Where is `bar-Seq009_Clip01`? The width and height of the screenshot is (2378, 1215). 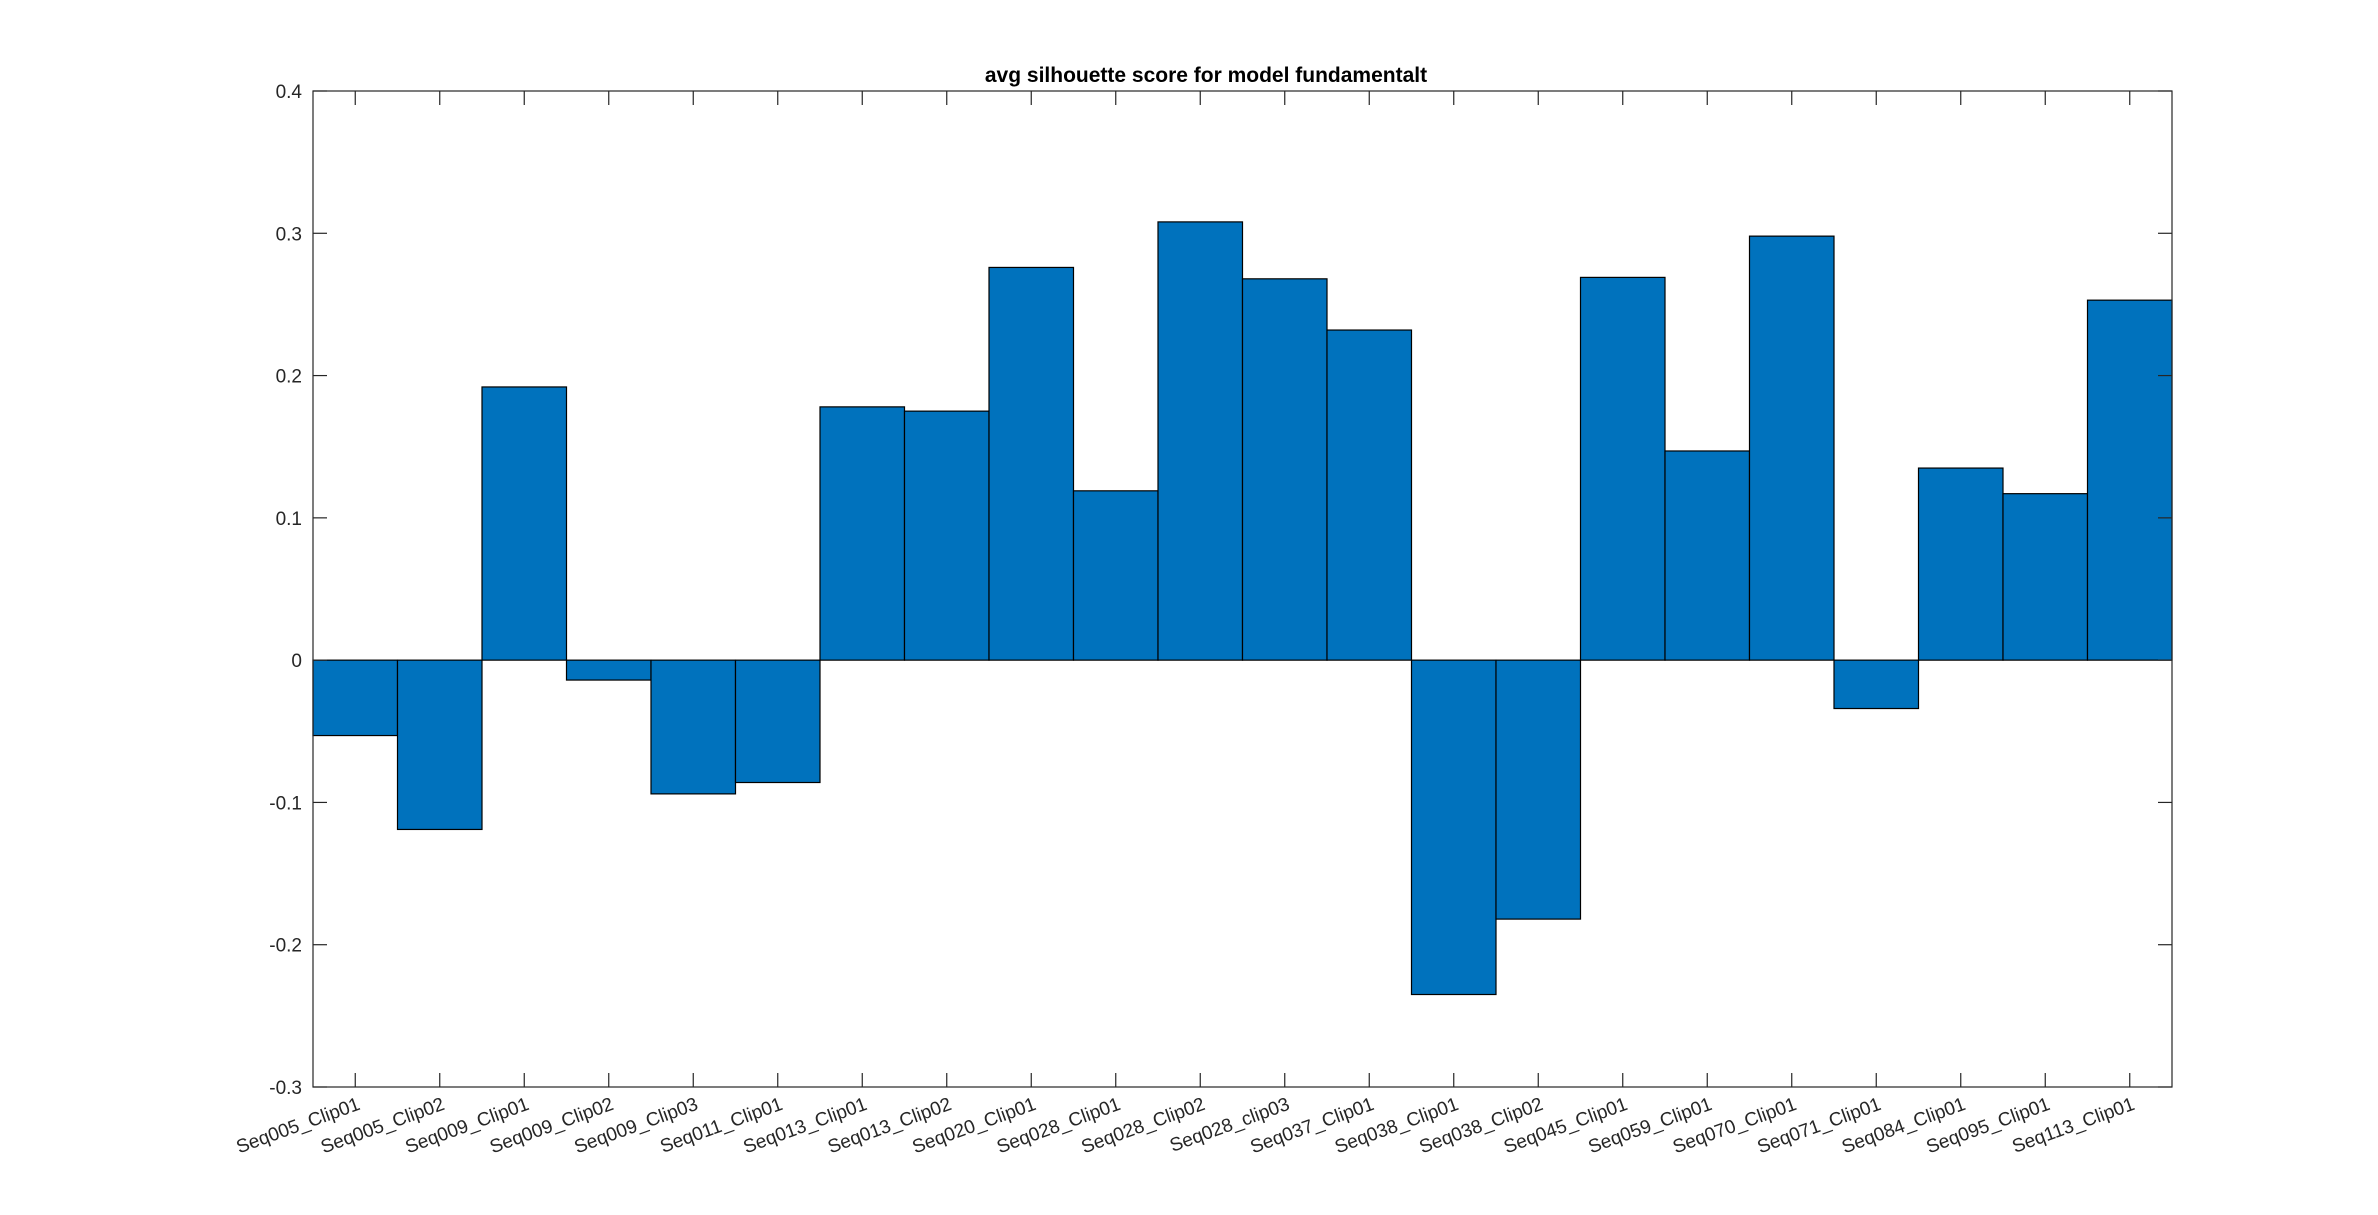
bar-Seq009_Clip01 is located at coordinates (524, 523).